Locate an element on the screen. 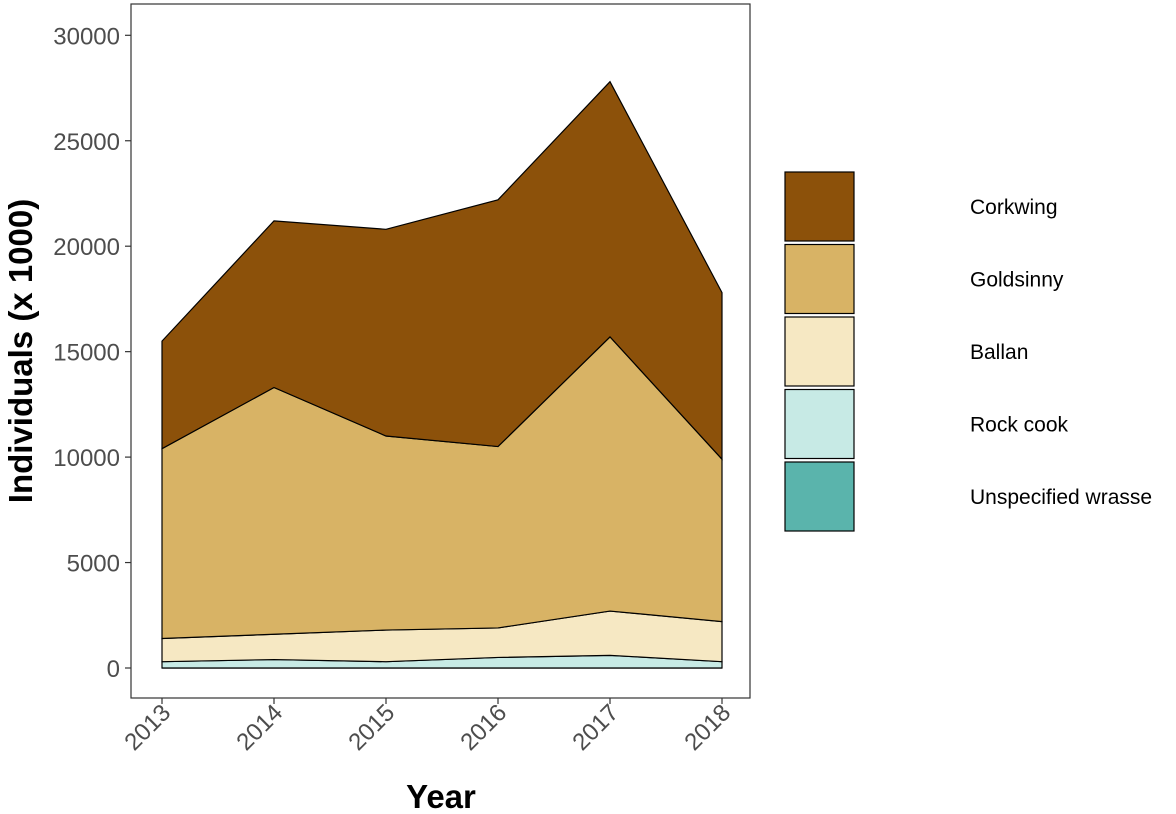 Image resolution: width=1176 pixels, height=814 pixels. legend-label-corkwing: Corkwing is located at coordinates (1014, 207).